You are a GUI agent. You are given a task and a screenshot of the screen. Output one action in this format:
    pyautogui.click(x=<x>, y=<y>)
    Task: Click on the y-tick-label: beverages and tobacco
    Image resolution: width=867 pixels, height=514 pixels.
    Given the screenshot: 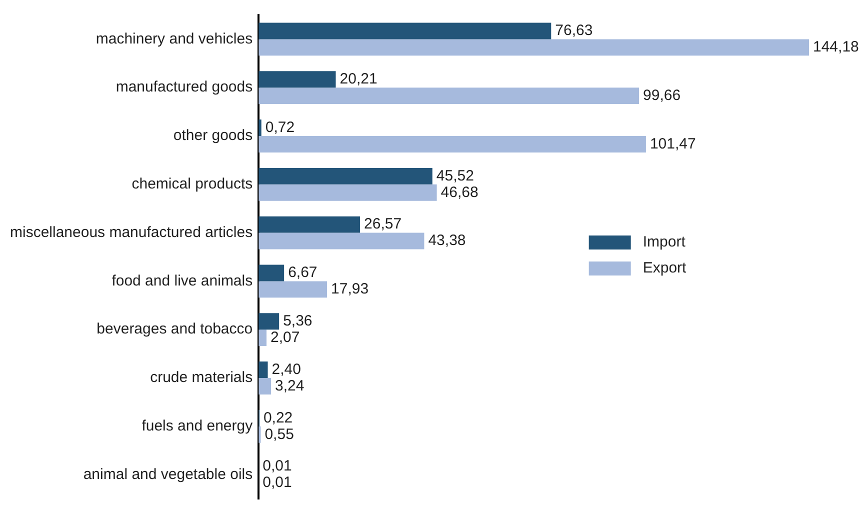 What is the action you would take?
    pyautogui.click(x=174, y=329)
    